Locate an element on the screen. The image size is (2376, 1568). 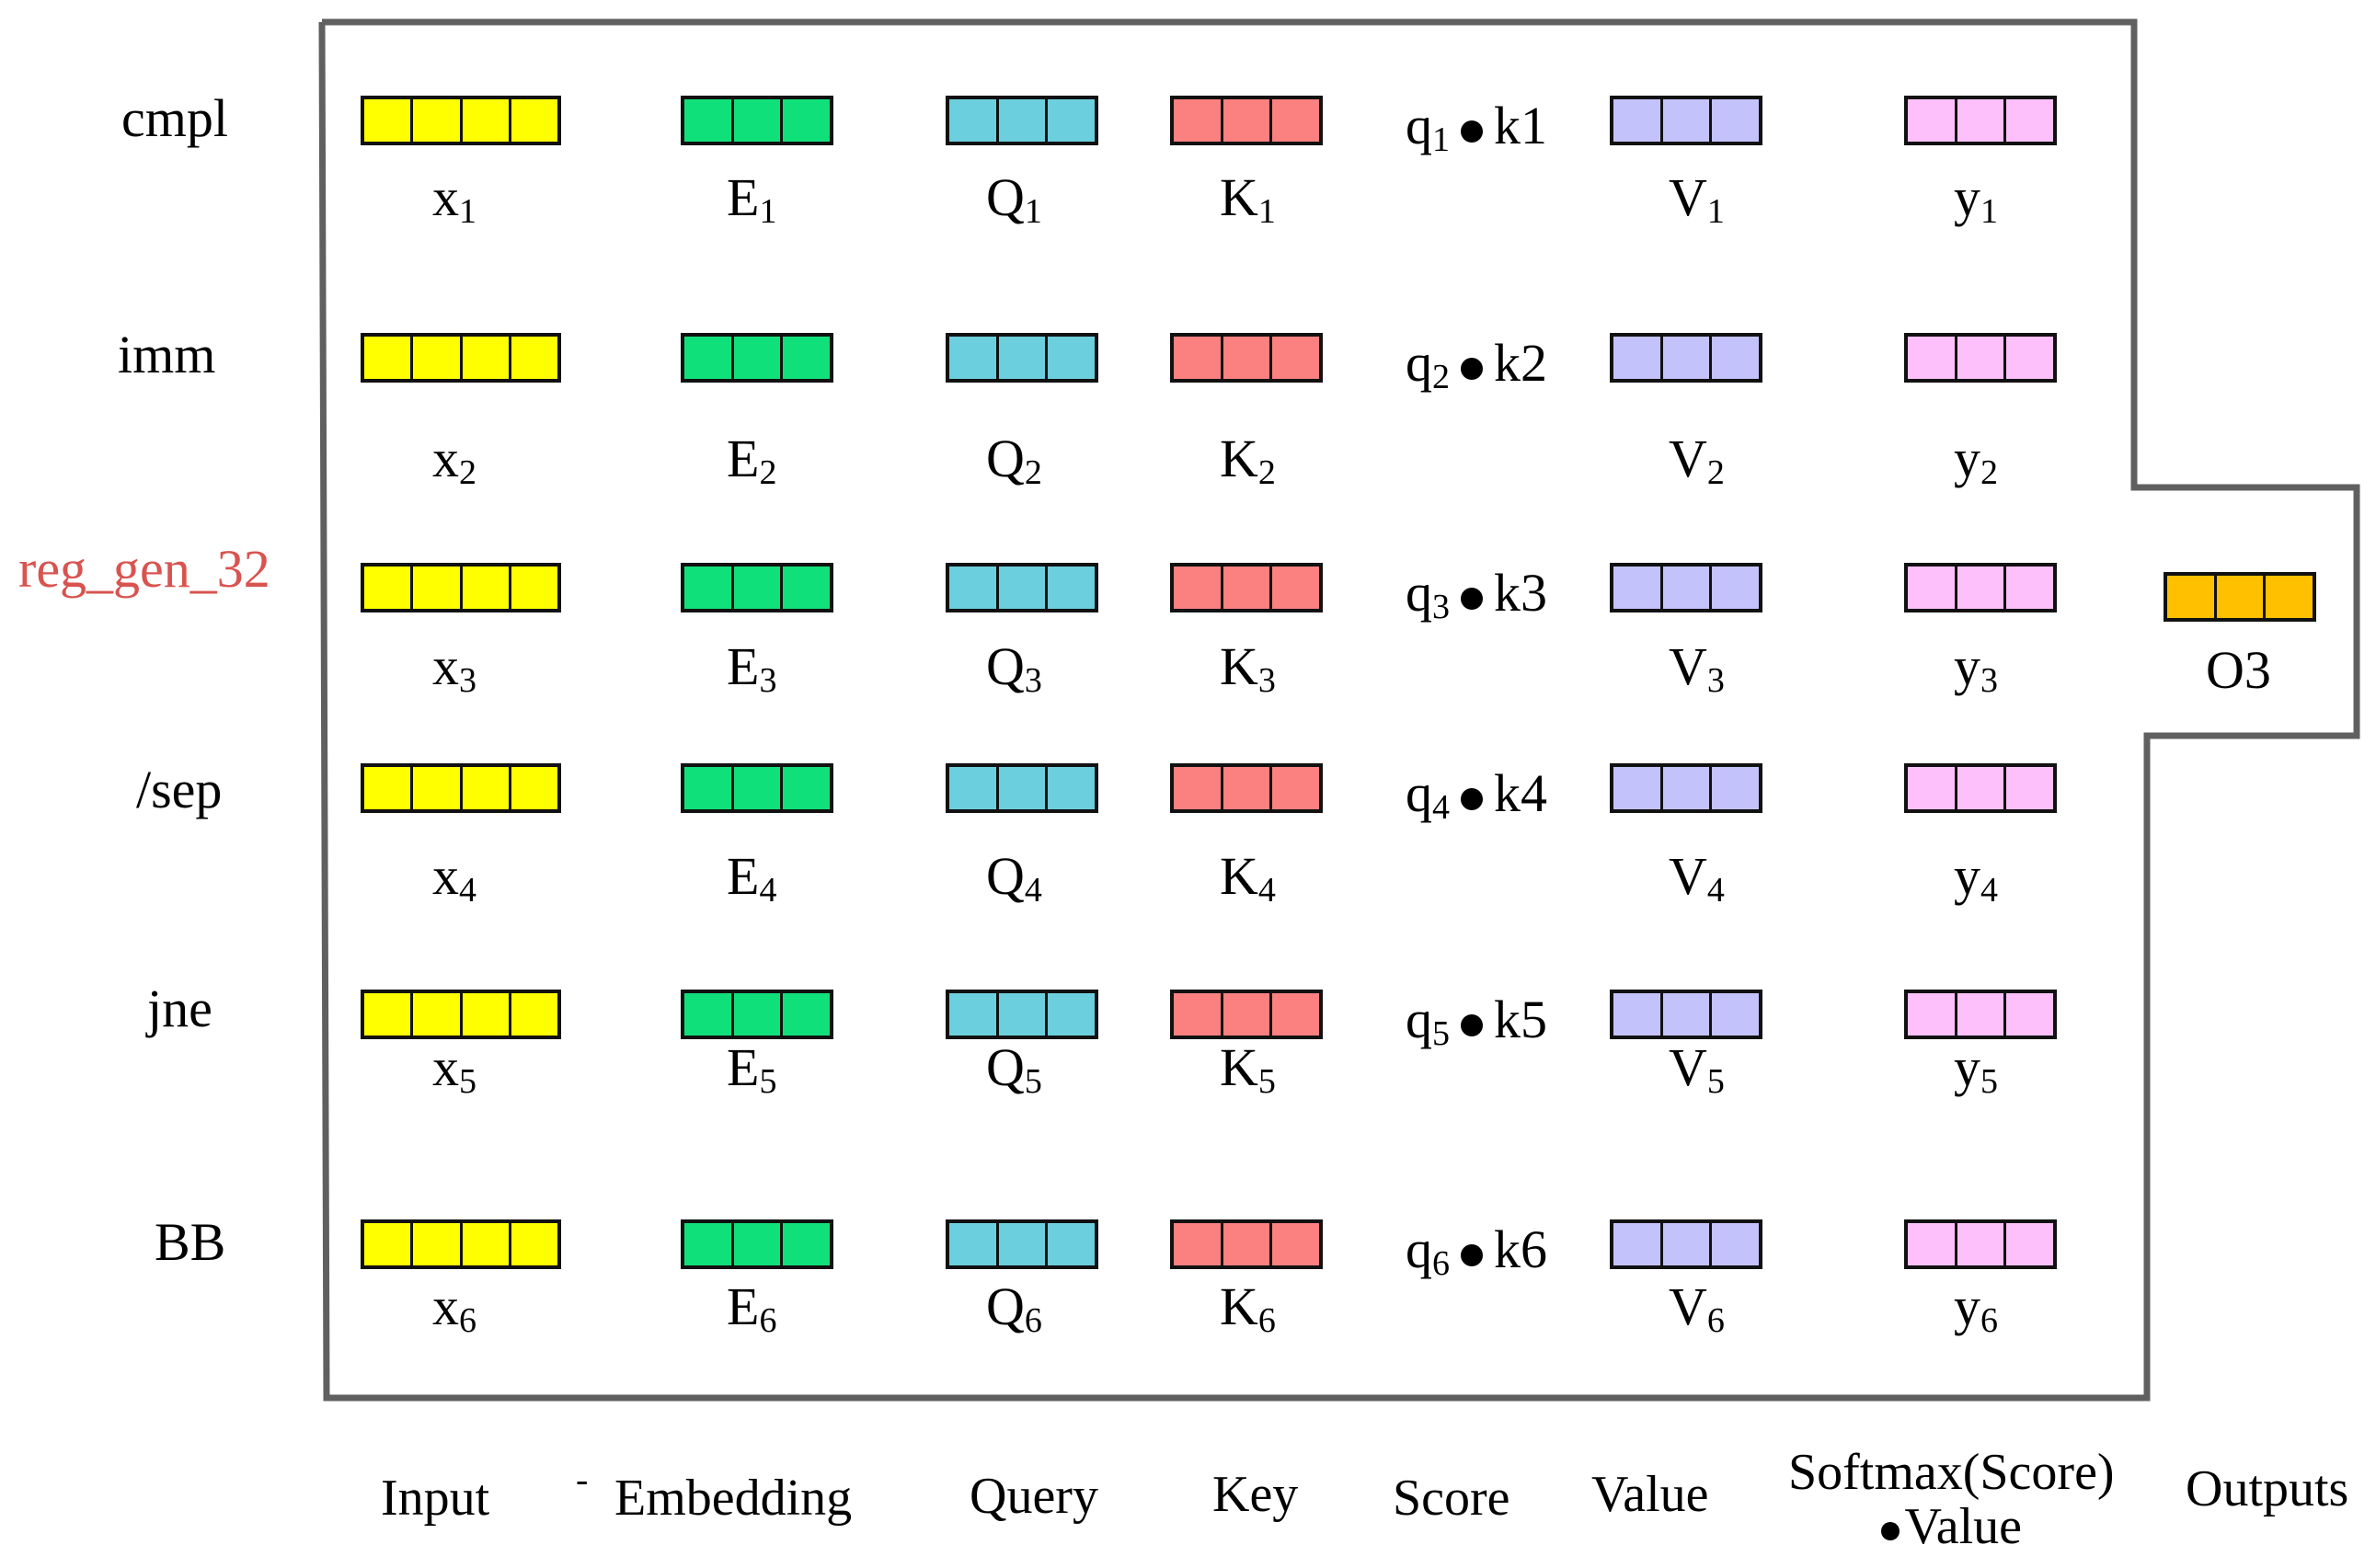
column-outputs: Outputs is located at coordinates (2267, 1488).